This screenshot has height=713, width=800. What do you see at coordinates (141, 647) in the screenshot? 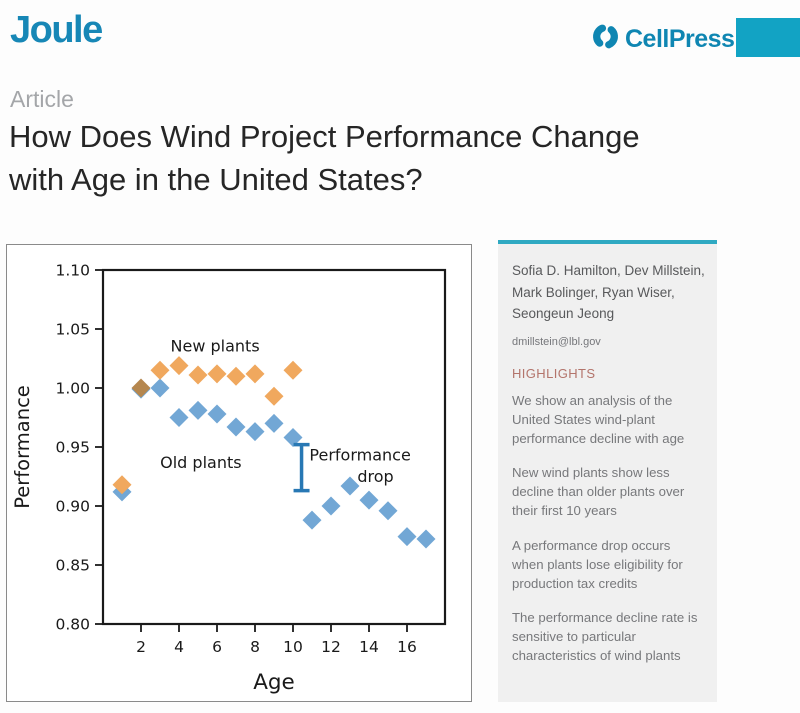
I see `svg-text: 2` at bounding box center [141, 647].